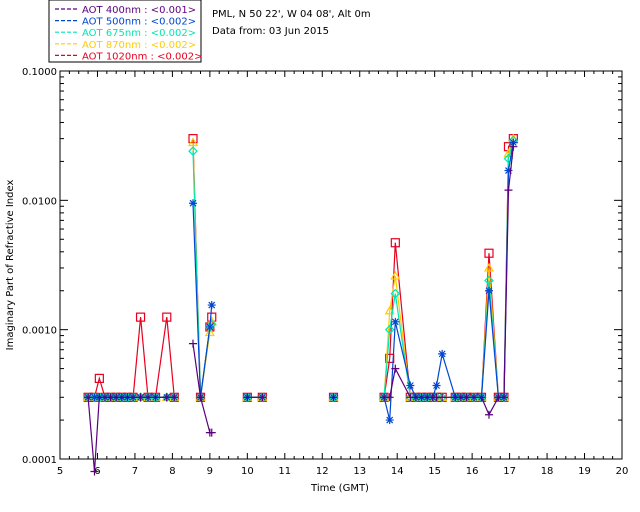 The image size is (640, 512). I want to click on legend-label: AOT 1020nm : <0.002>, so click(142, 56).